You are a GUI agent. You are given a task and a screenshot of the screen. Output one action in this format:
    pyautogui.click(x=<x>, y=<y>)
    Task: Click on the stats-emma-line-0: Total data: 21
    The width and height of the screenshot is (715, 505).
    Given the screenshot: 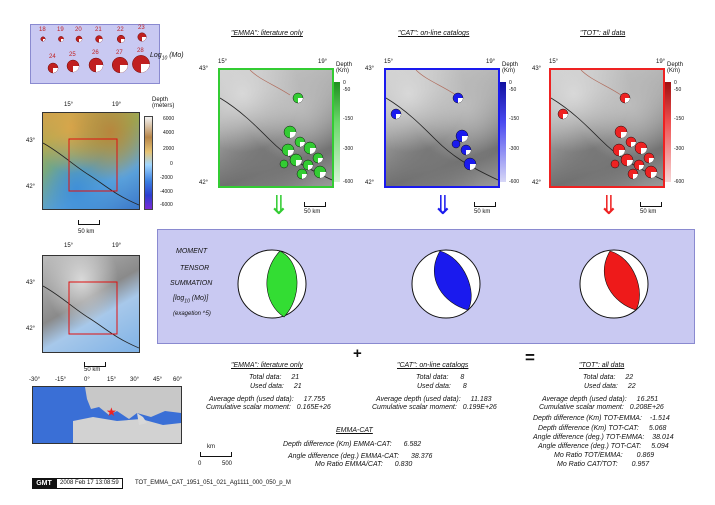 What is the action you would take?
    pyautogui.click(x=274, y=377)
    